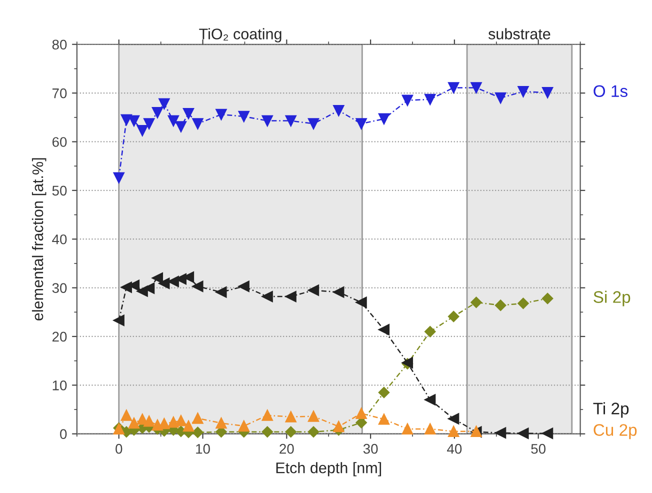  I want to click on y-axis-title: elemental fraction [at.%], so click(39, 239).